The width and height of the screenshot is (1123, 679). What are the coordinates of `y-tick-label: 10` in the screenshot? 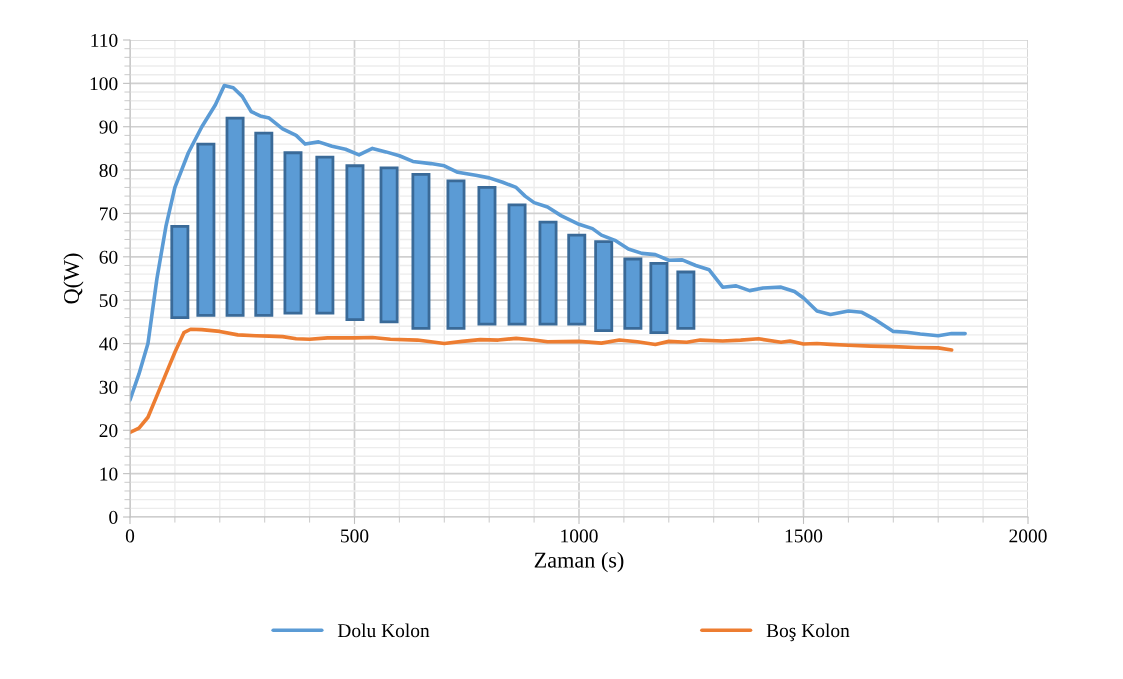 It's located at (109, 474).